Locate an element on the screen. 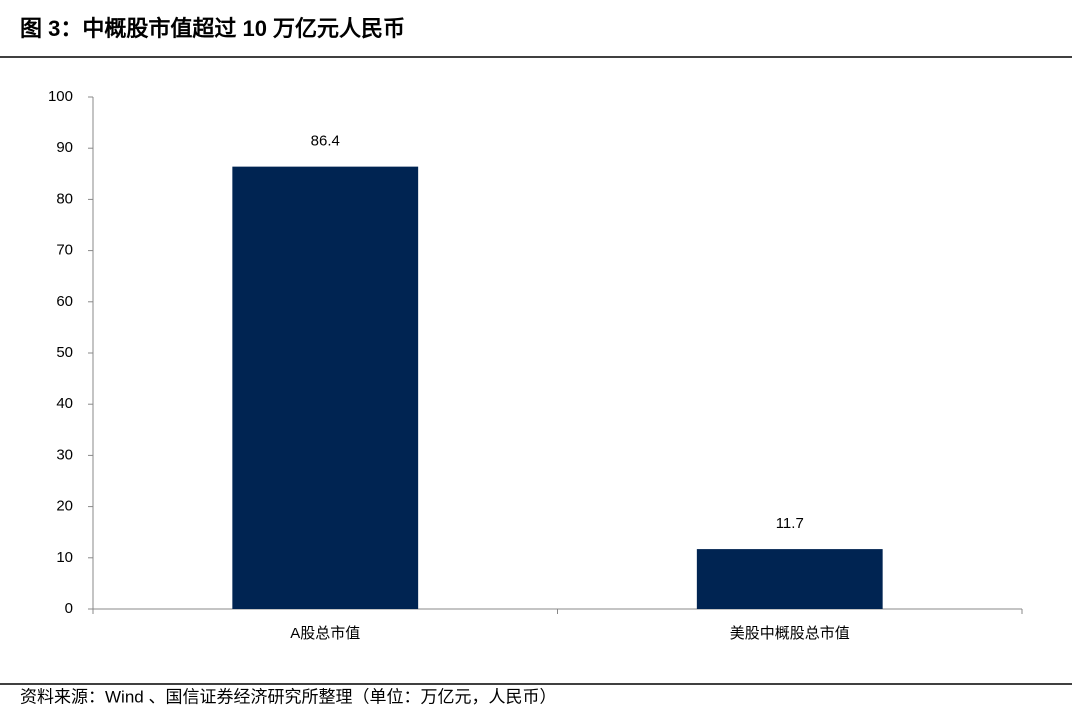 The width and height of the screenshot is (1072, 713). y-tick-label: 10 is located at coordinates (64, 557).